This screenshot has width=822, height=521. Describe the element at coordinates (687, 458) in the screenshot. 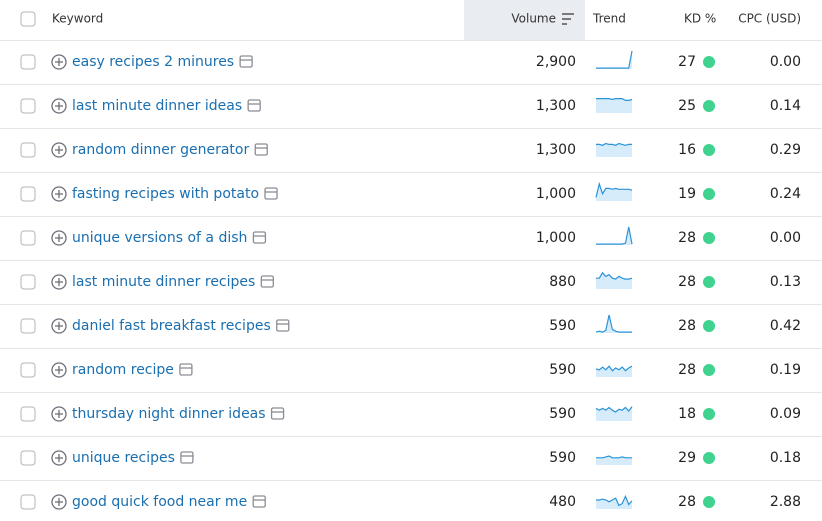

I see `kd-value: 29` at that location.